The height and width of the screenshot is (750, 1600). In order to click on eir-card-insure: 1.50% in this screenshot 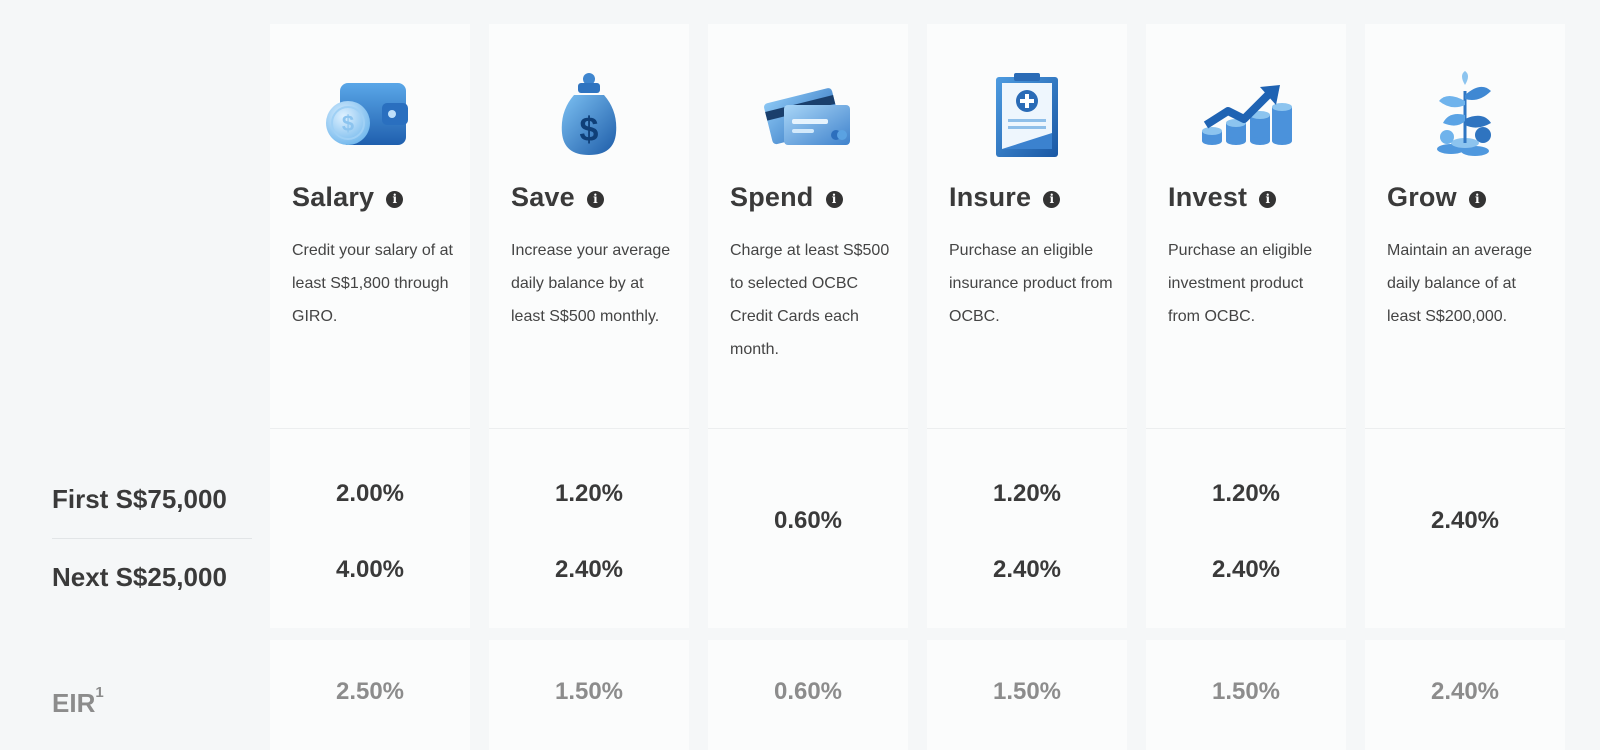, I will do `click(1027, 695)`.